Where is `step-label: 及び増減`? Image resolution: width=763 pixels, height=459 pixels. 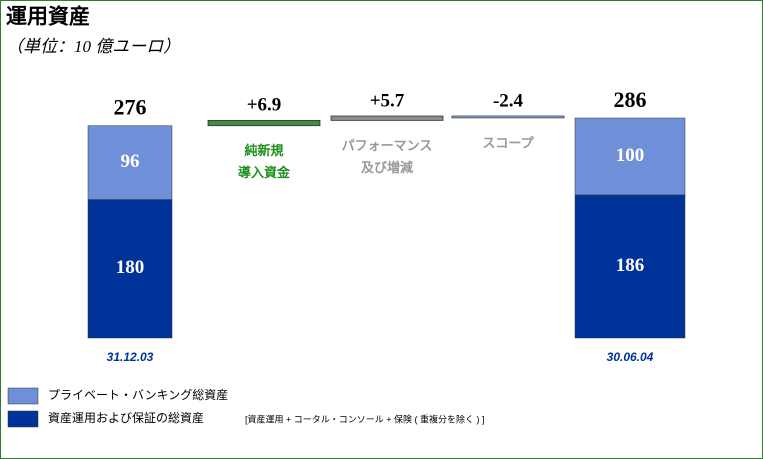
step-label: 及び増減 is located at coordinates (387, 167).